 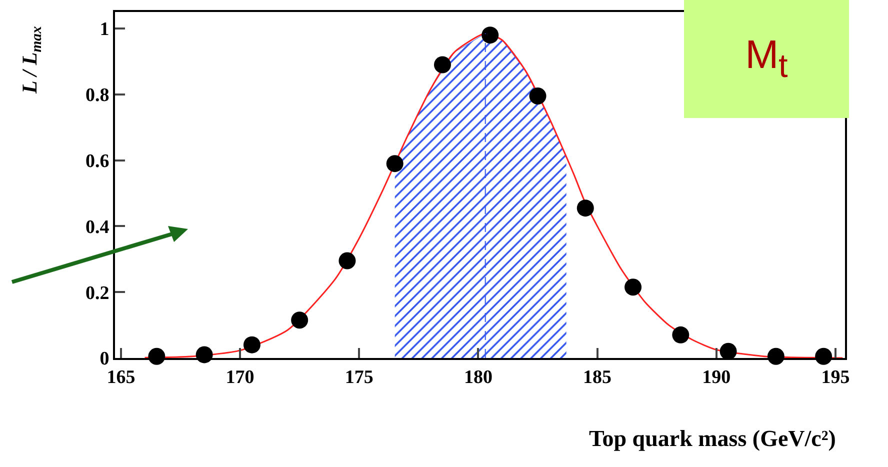 I want to click on x-tick-label: 170, so click(x=240, y=377).